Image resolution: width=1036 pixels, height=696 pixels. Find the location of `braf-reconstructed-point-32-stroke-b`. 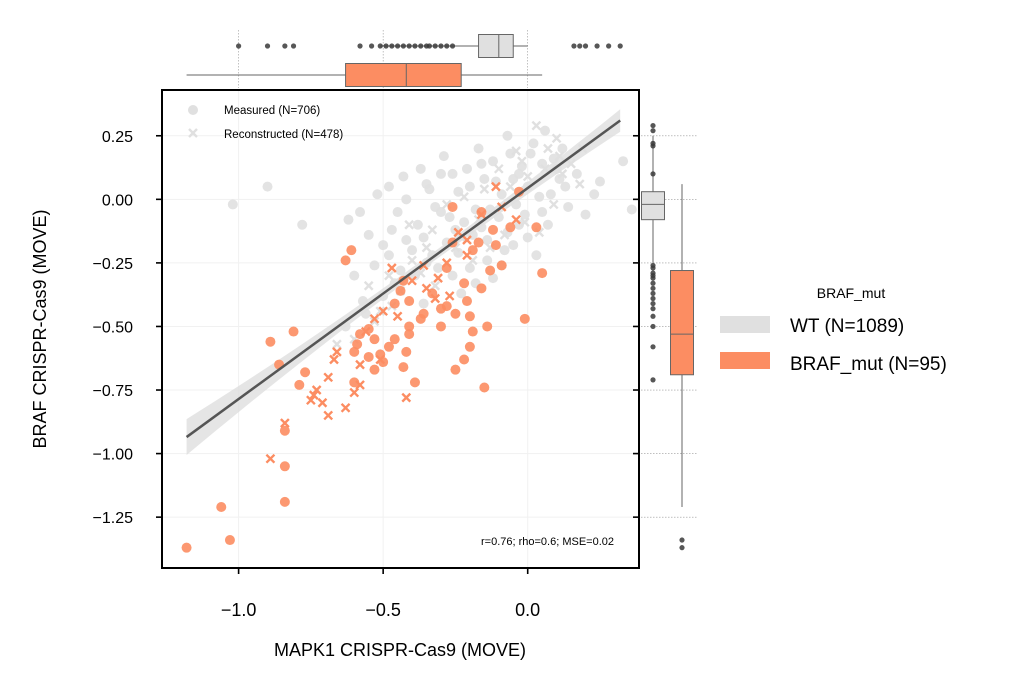

braf-reconstructed-point-32-stroke-b is located at coordinates (313, 395).